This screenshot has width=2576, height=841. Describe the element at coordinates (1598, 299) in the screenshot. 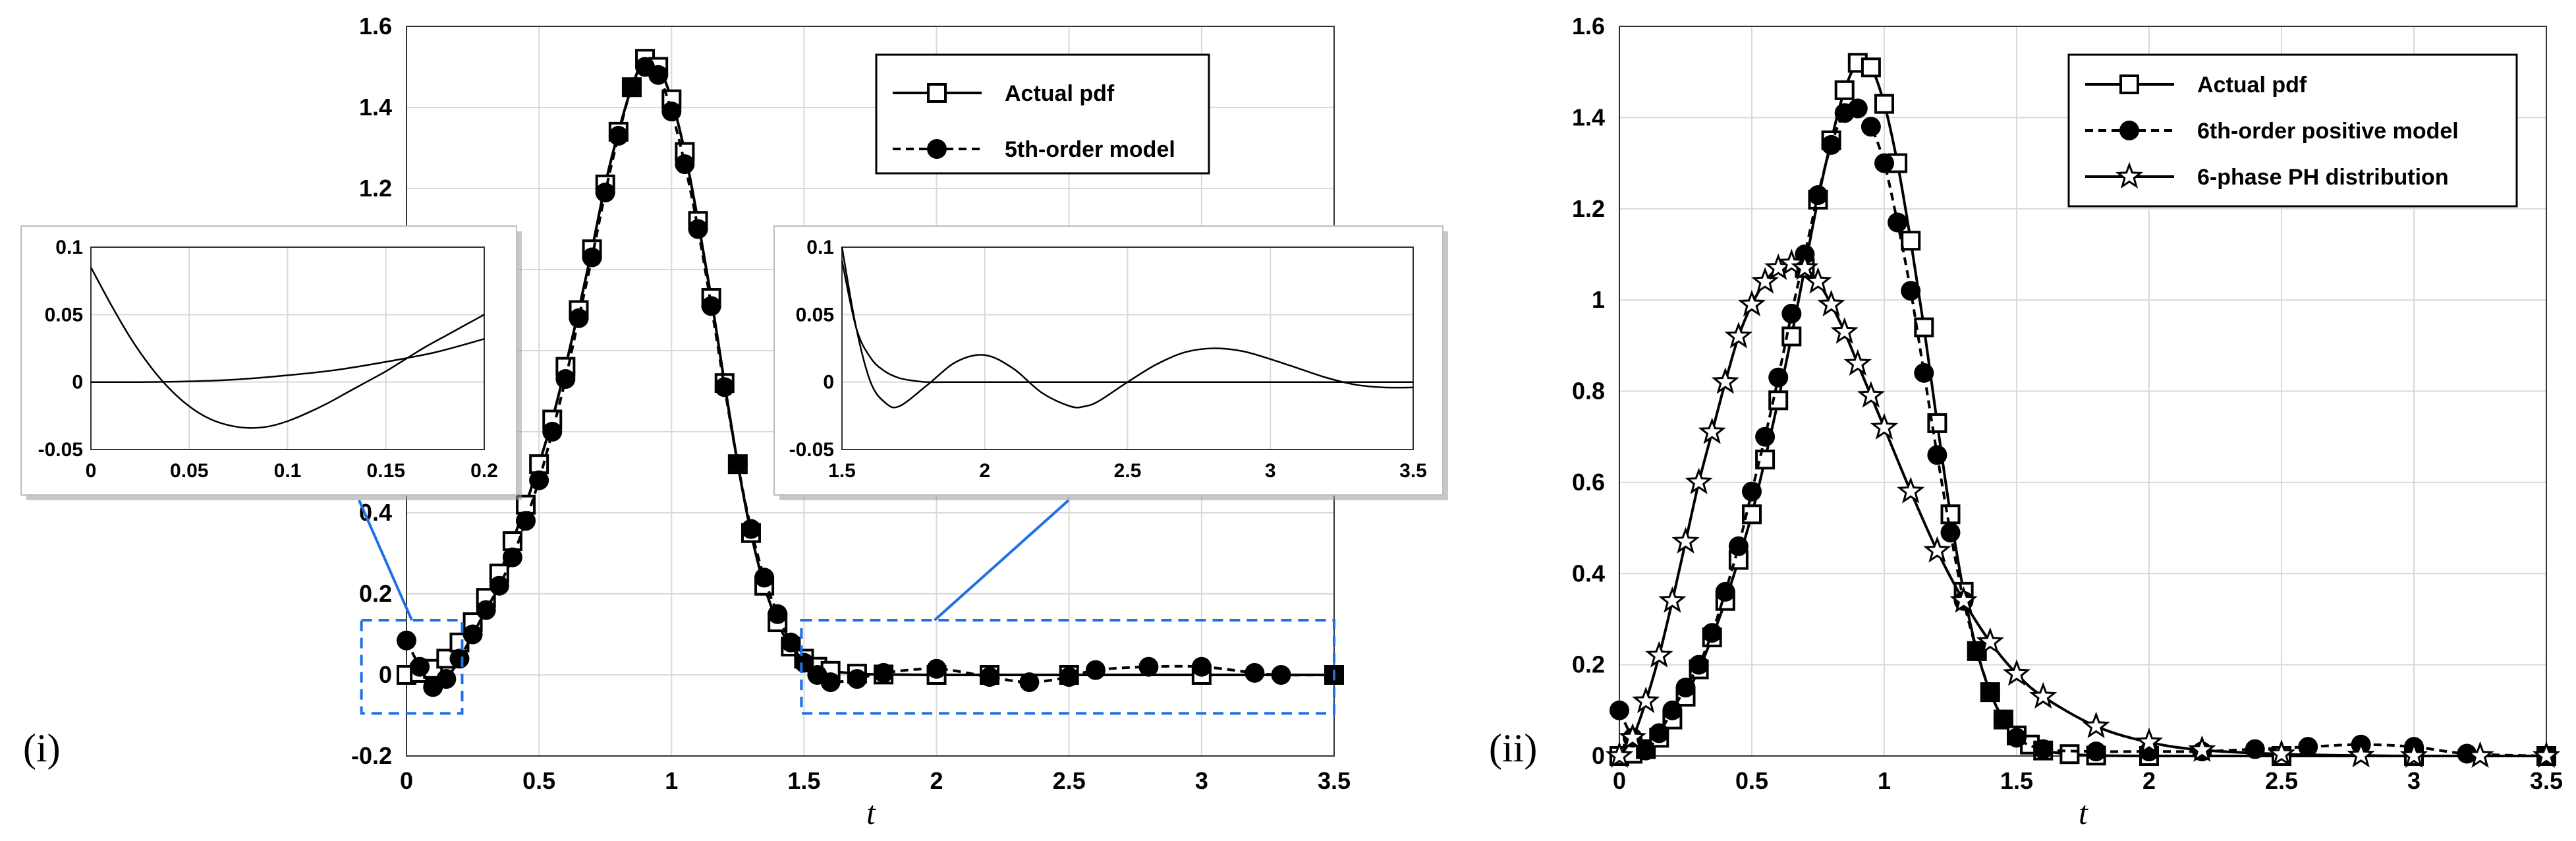

I see `y-tick-label: 1` at that location.